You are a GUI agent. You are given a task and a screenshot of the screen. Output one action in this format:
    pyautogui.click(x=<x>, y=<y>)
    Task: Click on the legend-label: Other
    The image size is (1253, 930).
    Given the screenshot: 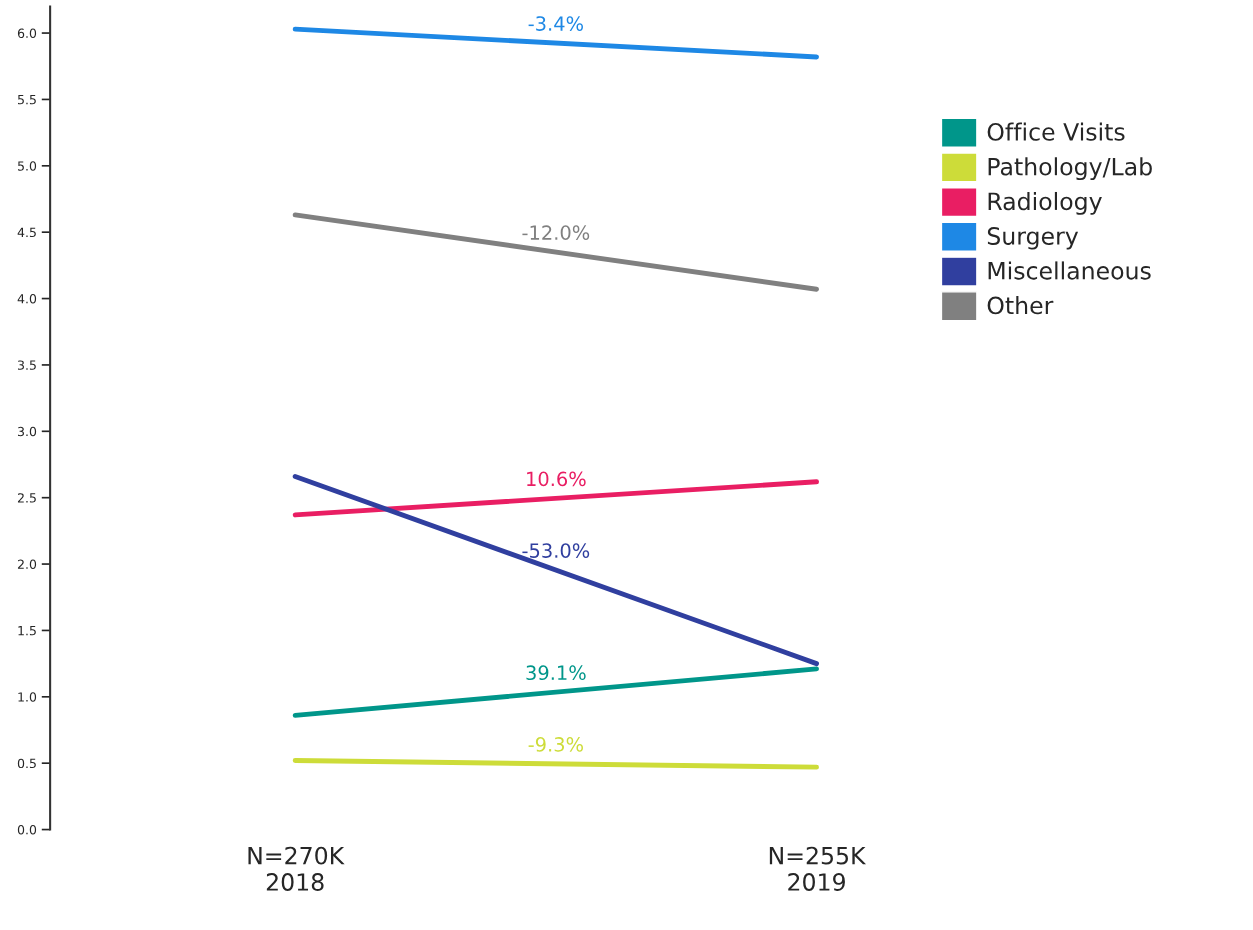 What is the action you would take?
    pyautogui.click(x=1020, y=305)
    